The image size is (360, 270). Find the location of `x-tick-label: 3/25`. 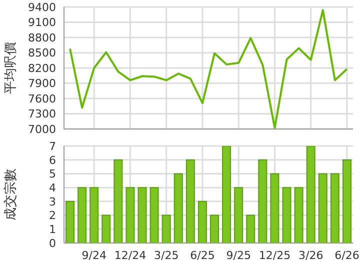

x-tick-label: 3/25 is located at coordinates (166, 255).